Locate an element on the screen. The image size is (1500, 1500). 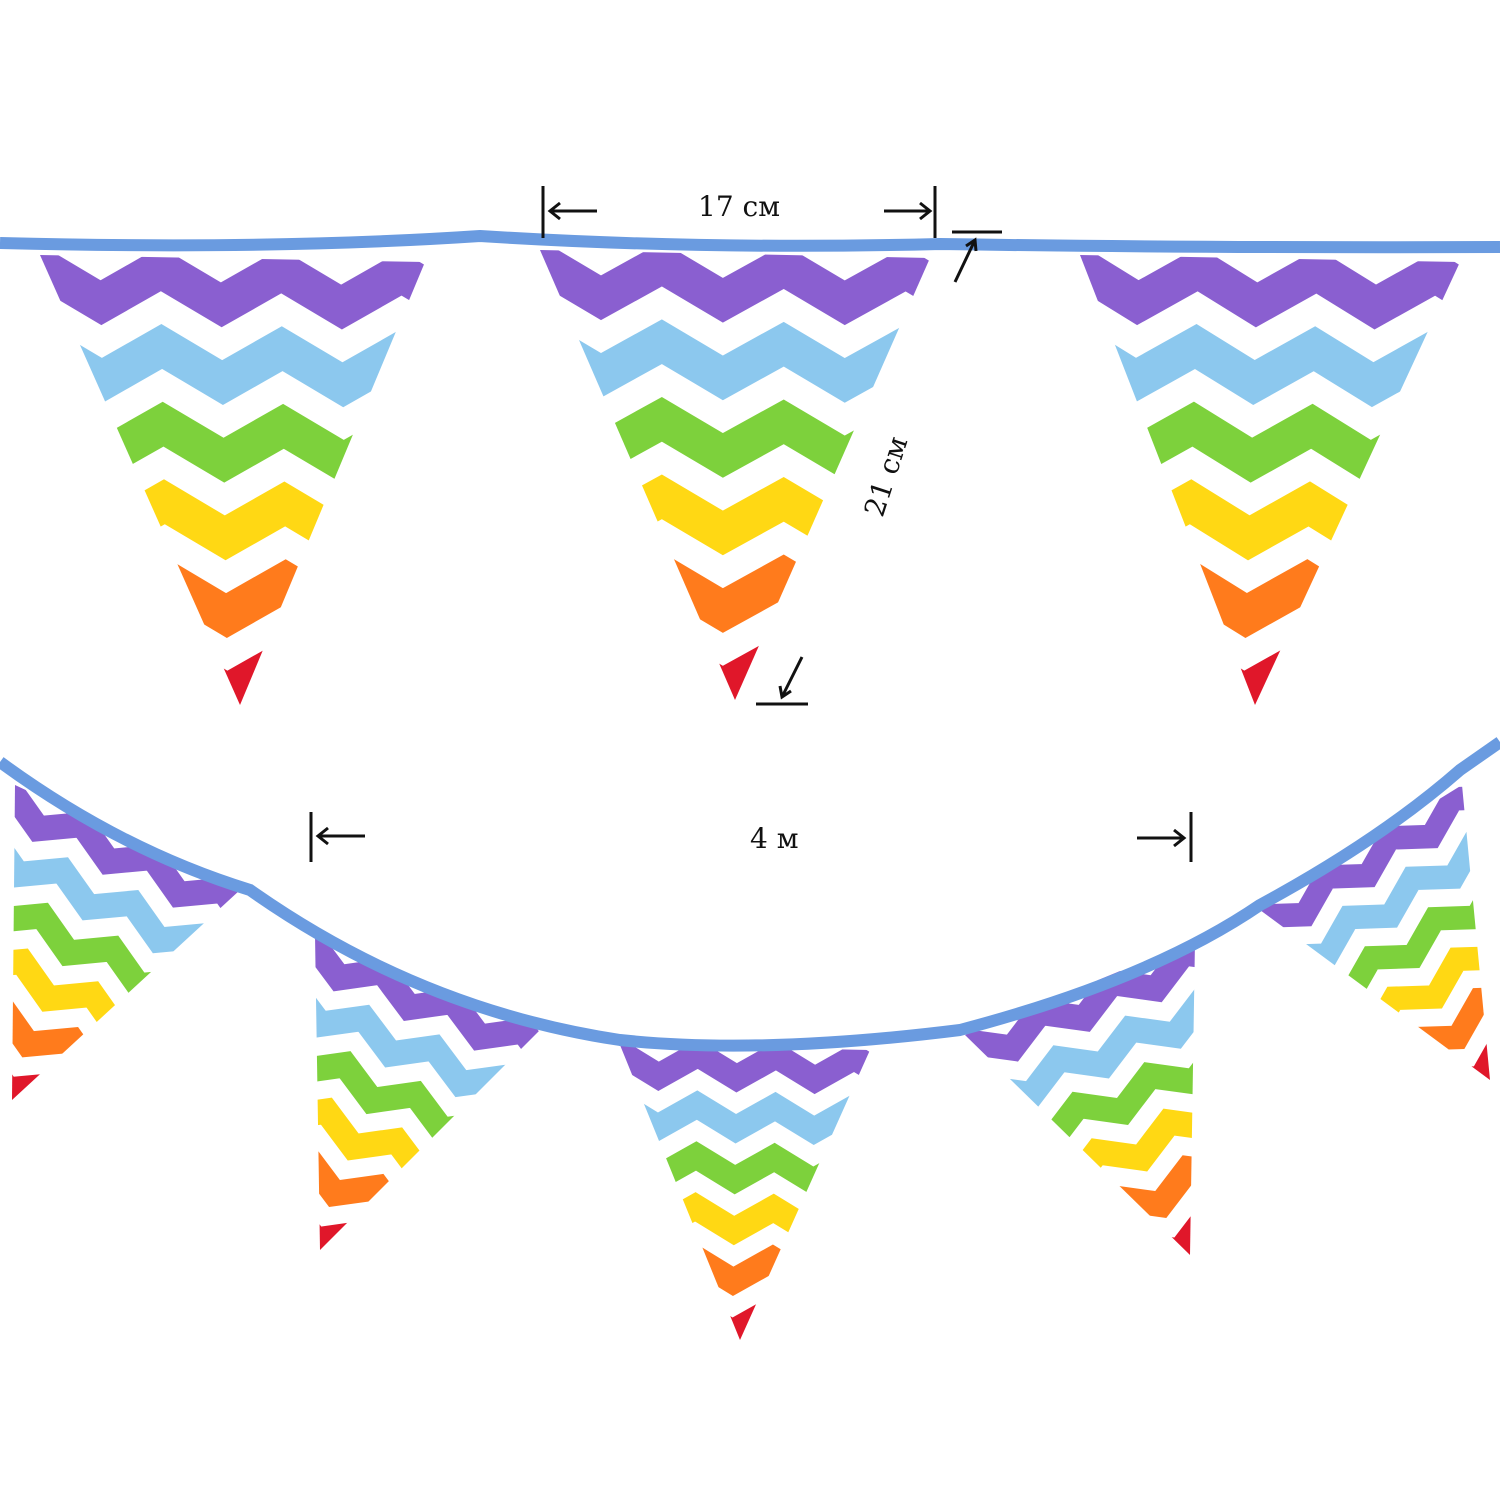
height-arrow-top is located at coordinates (965, 261).